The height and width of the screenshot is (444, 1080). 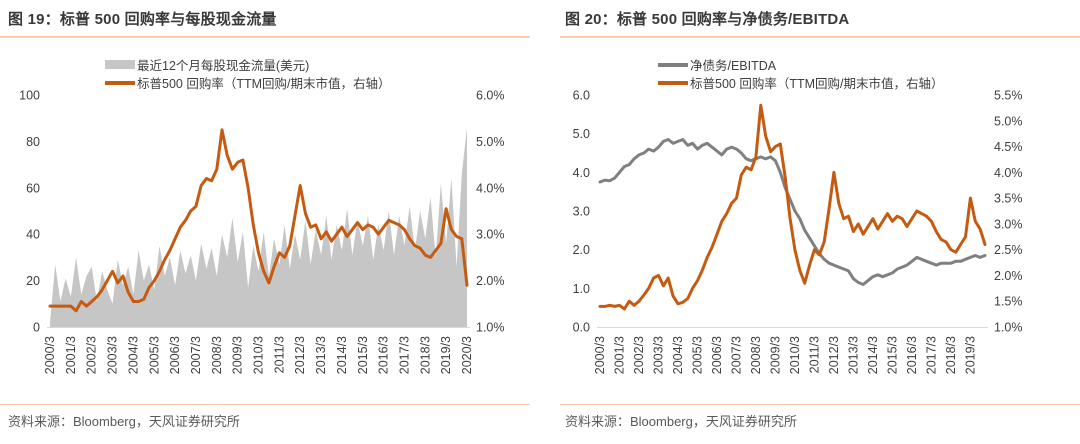 I want to click on left-axis-tick: 4.0, so click(x=581, y=173).